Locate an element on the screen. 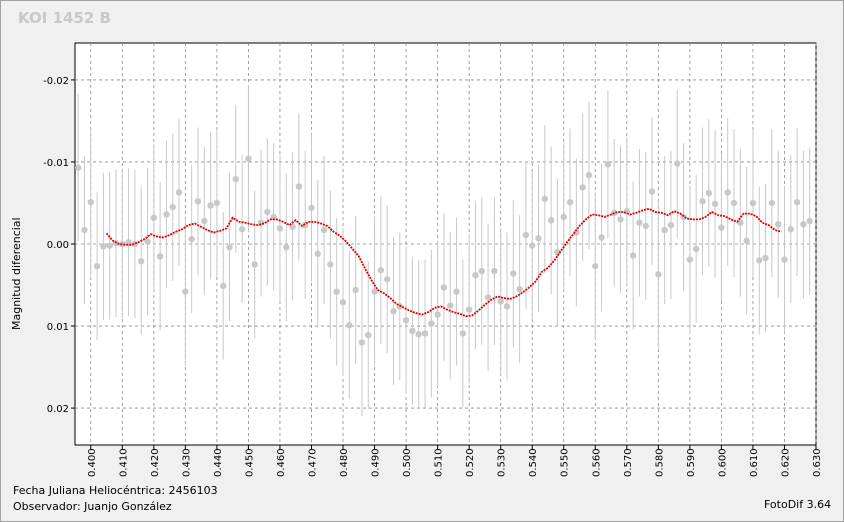 The height and width of the screenshot is (522, 844). x-tick-label: 0.560 is located at coordinates (596, 462).